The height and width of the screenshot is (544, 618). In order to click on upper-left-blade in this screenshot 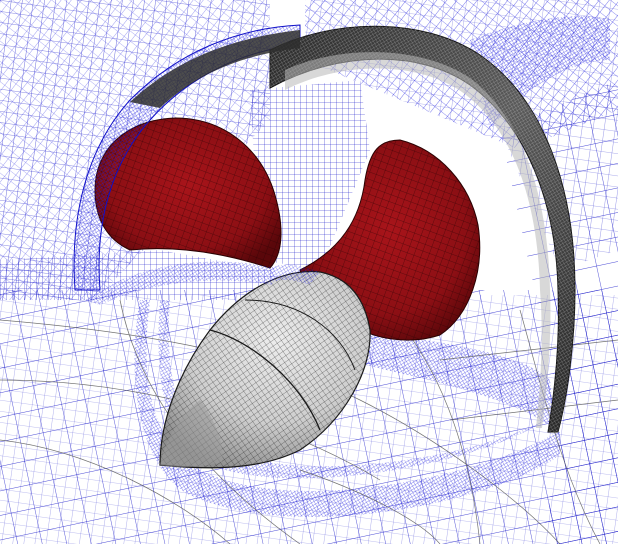, I will do `click(188, 193)`.